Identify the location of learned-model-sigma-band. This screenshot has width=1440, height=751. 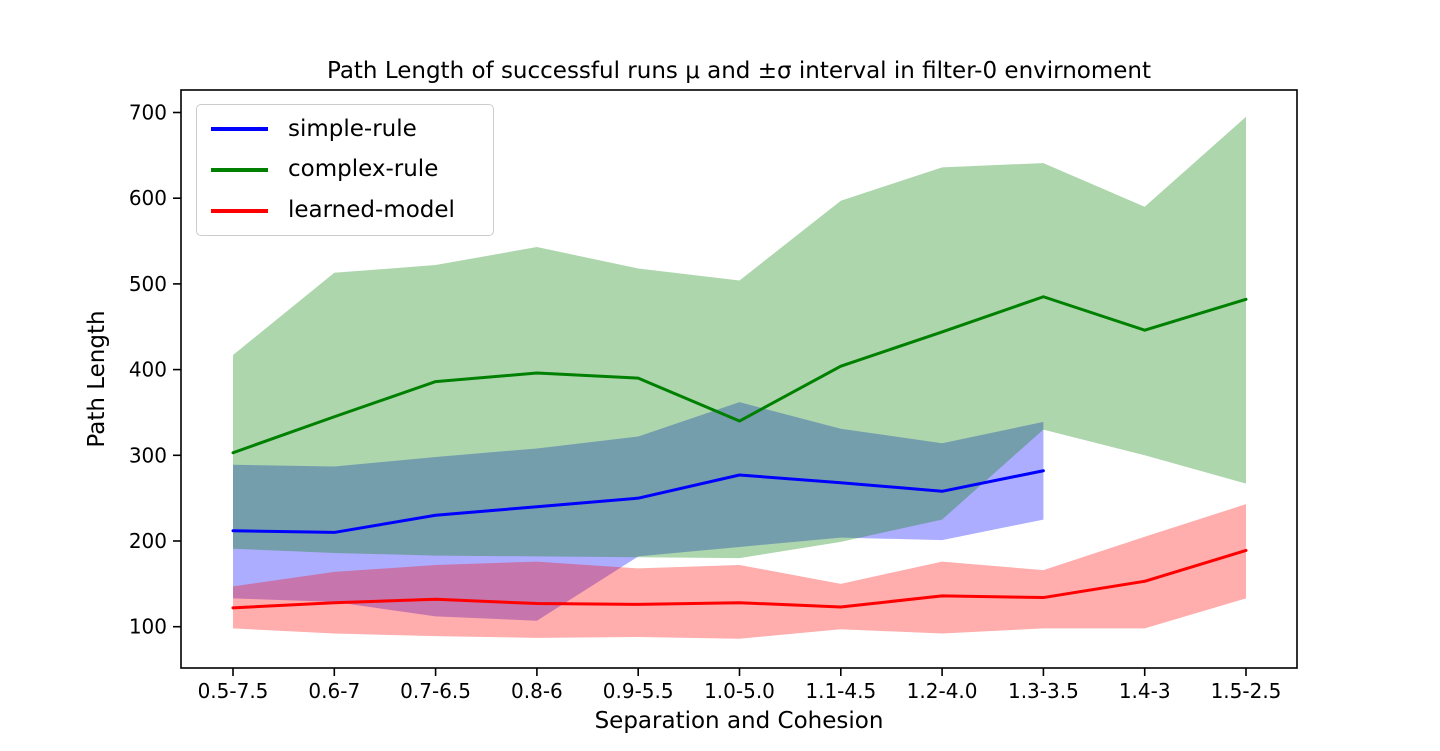
(739, 571).